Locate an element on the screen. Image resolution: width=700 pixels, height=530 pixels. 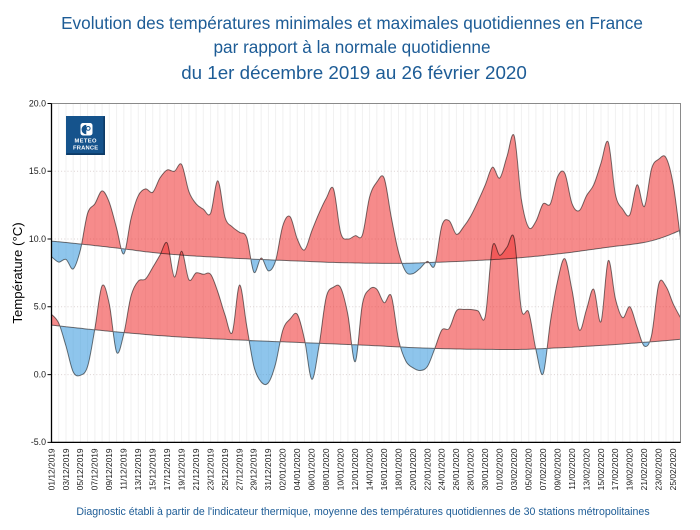
svg-text: 07/12/2019 is located at coordinates (95, 469).